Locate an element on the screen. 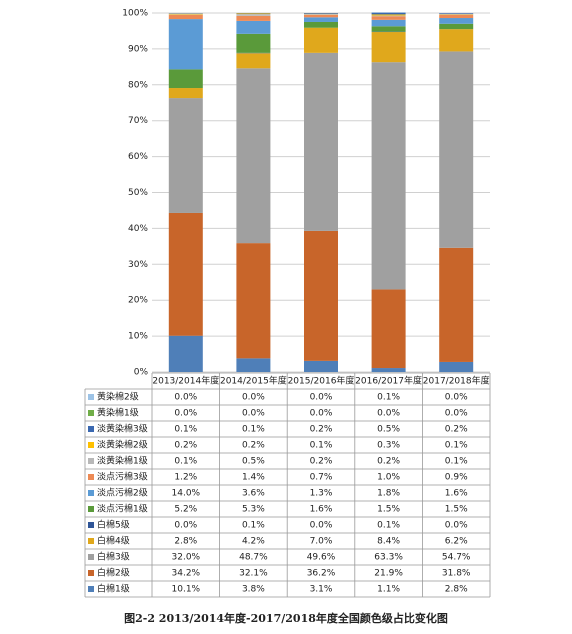 Image resolution: width=572 pixels, height=634 pixels. table-cell: 1.2% is located at coordinates (185, 478).